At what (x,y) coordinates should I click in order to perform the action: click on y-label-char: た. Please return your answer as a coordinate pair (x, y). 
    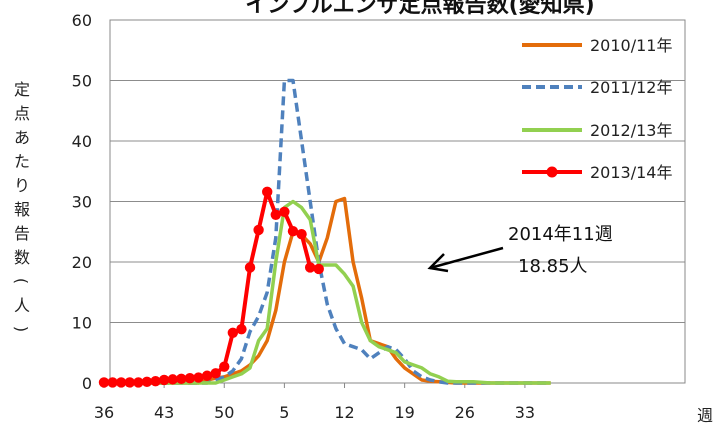
    Looking at the image, I should click on (22, 161).